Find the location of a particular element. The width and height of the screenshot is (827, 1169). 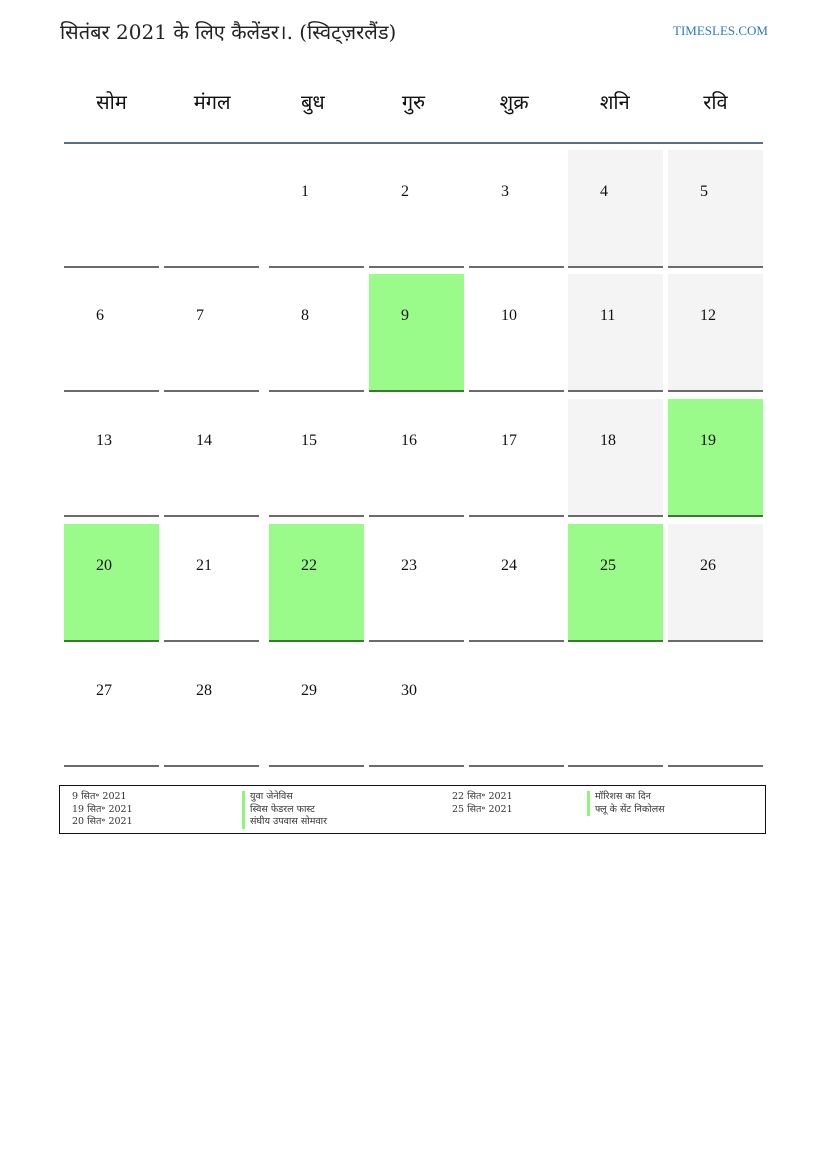

legend-holiday: स्विस फेडरल फास्ट is located at coordinates (284, 809).